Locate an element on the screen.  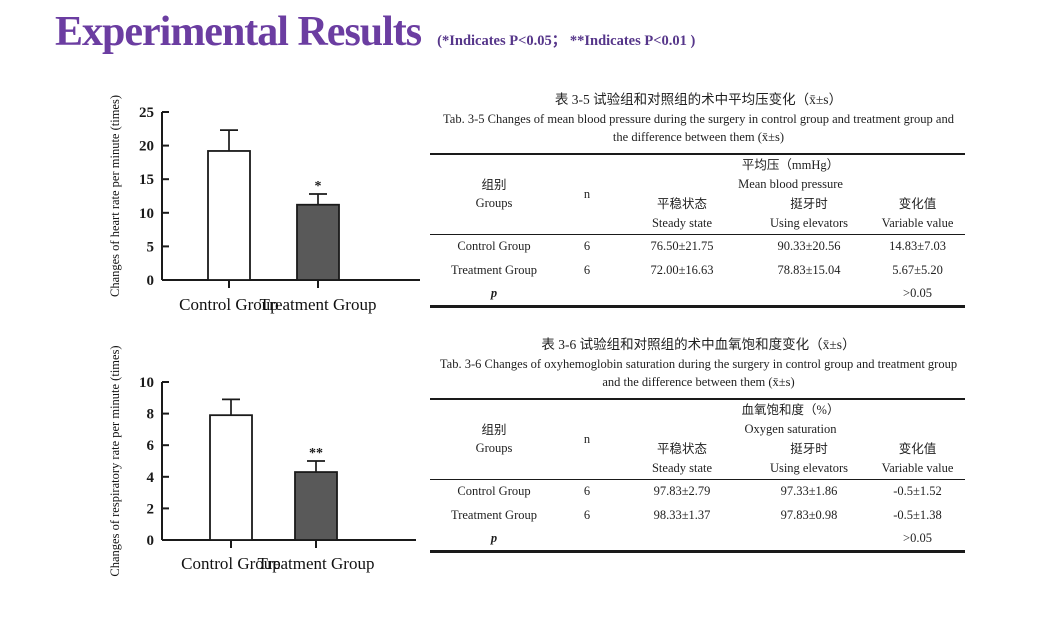
cell-steady: 76.50±21.75 is located at coordinates (682, 246).